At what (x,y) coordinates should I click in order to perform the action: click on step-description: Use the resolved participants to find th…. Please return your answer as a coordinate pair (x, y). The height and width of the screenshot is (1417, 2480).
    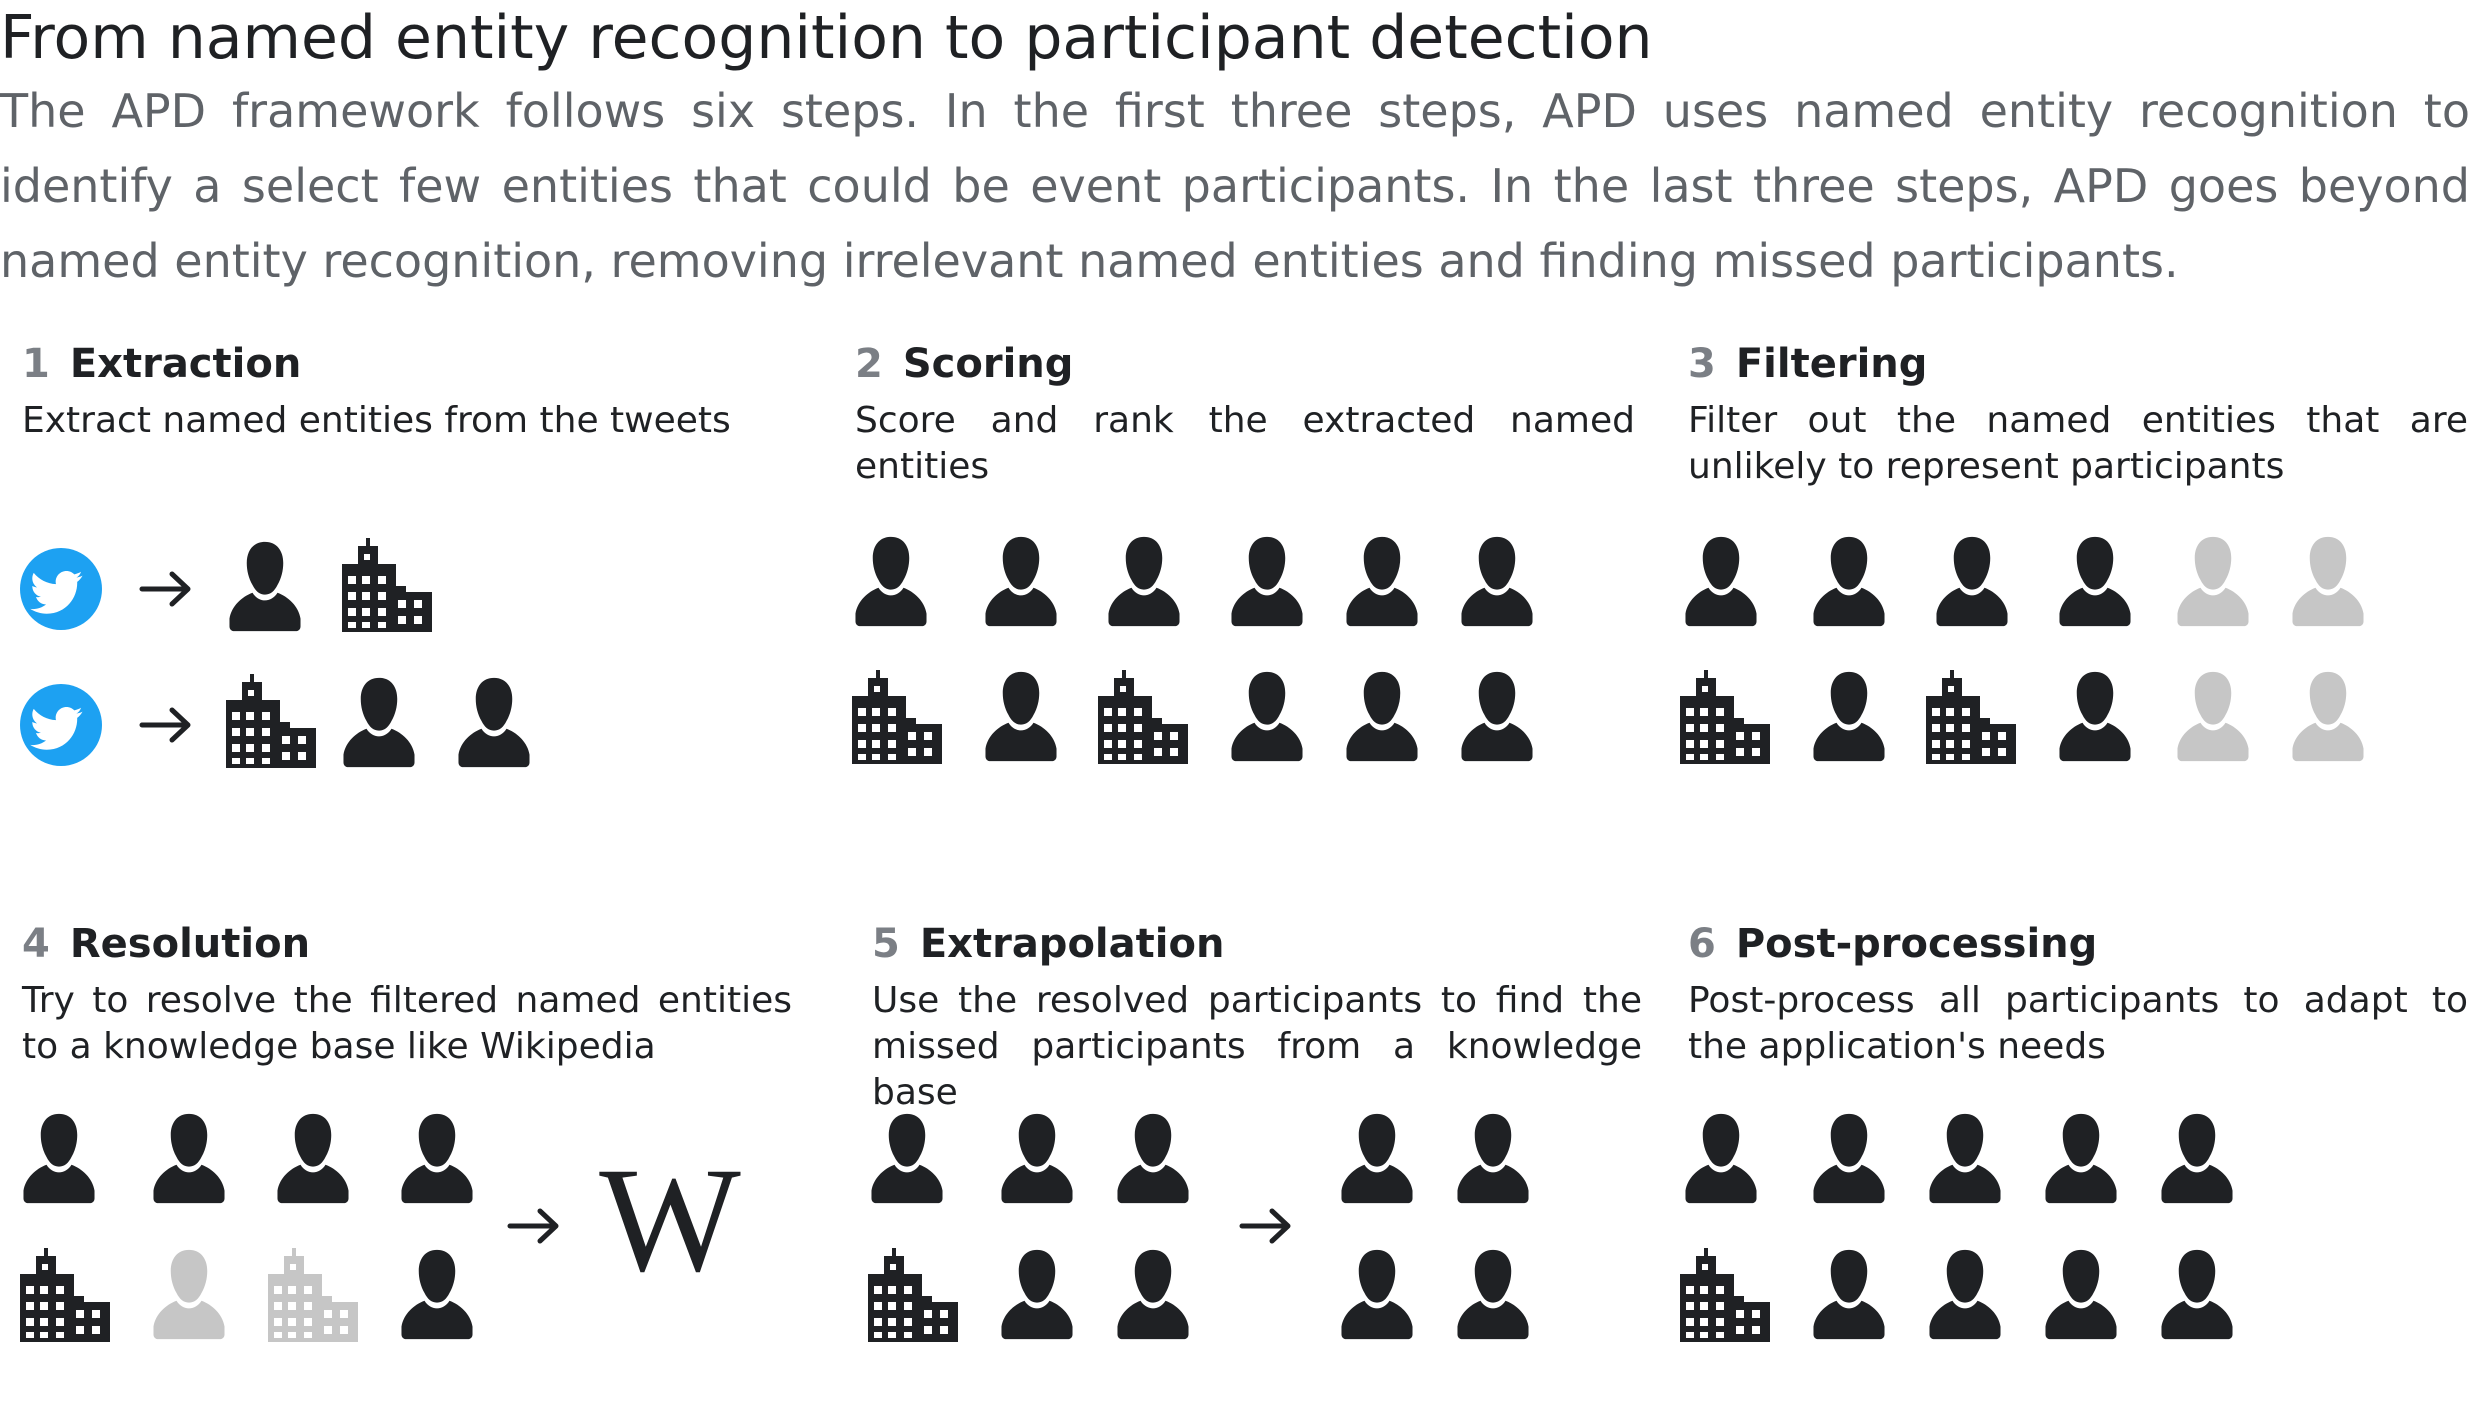
    Looking at the image, I should click on (1257, 1046).